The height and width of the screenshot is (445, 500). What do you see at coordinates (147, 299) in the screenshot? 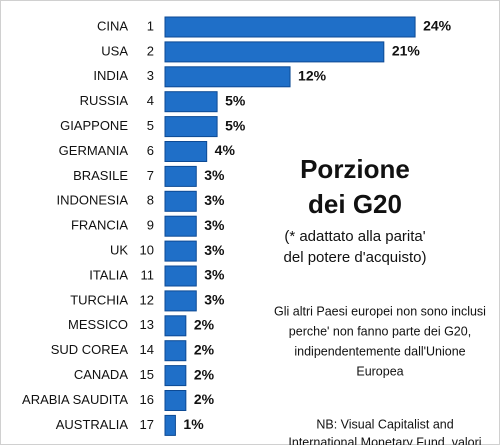
I see `rank-label: 12` at bounding box center [147, 299].